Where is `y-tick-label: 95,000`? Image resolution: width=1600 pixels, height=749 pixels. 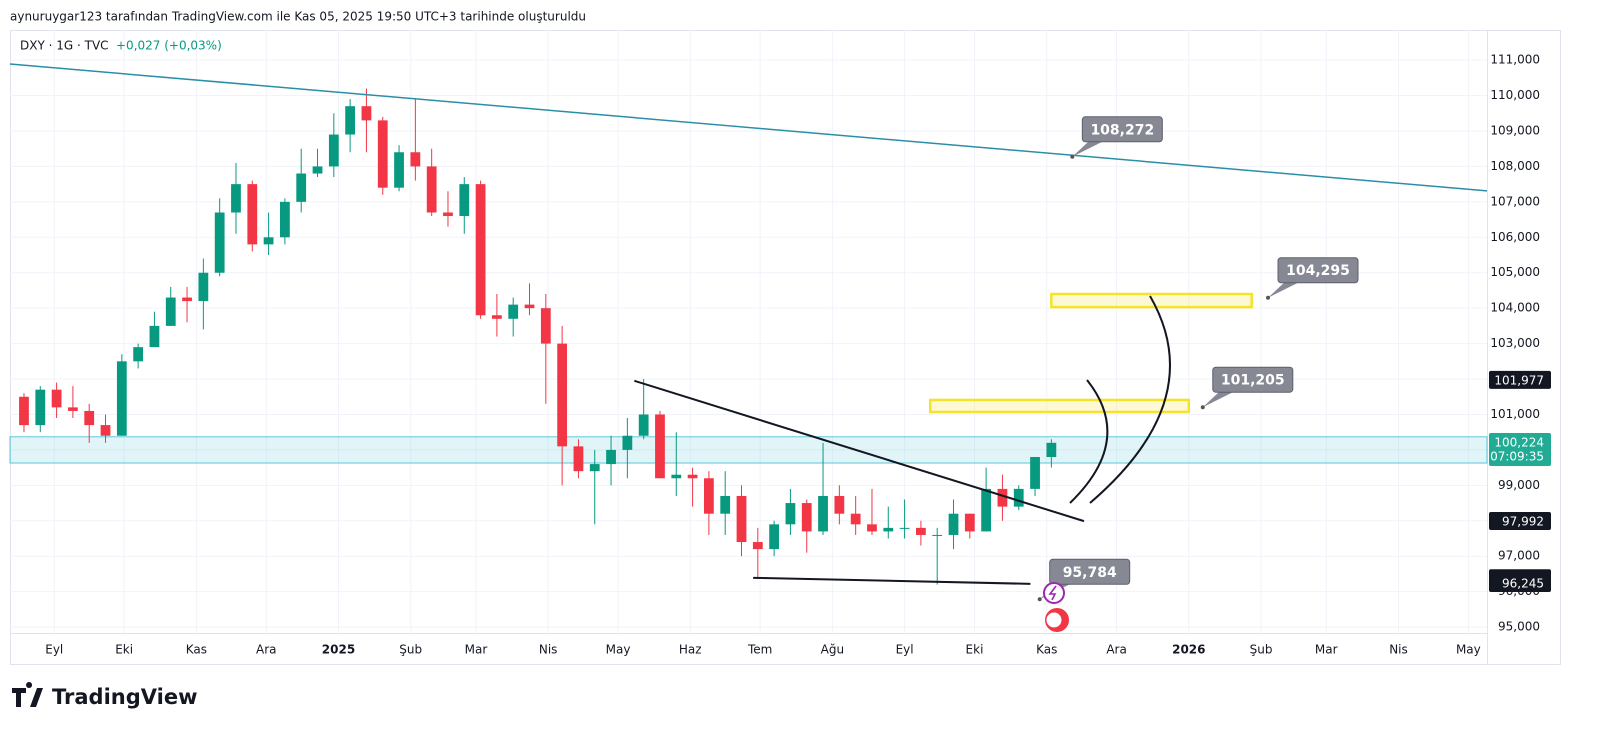
y-tick-label: 95,000 is located at coordinates (1519, 627).